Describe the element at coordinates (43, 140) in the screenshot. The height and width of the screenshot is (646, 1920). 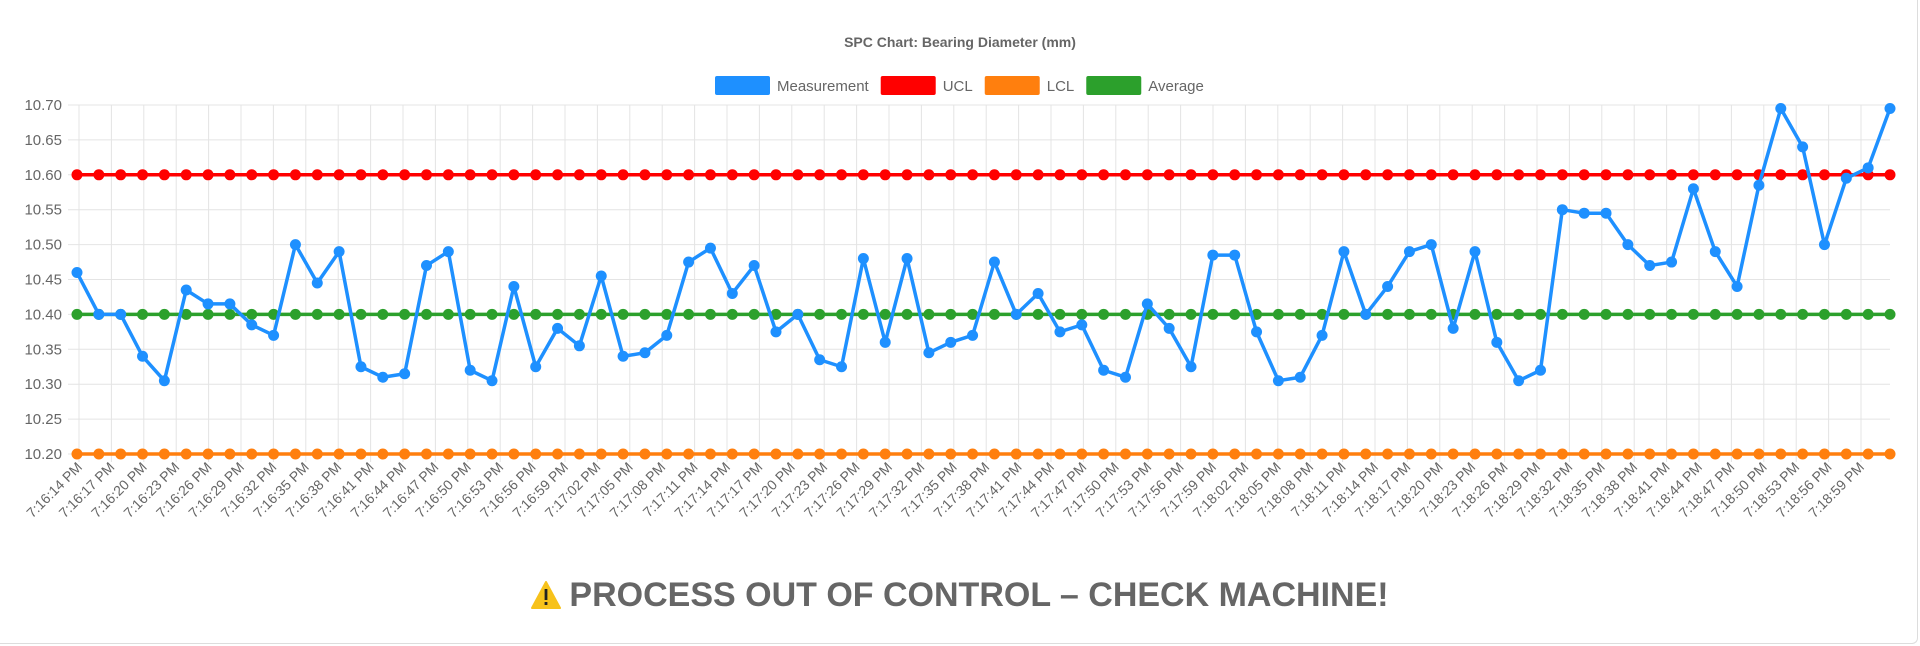
I see `y-tick-label: 10.65` at that location.